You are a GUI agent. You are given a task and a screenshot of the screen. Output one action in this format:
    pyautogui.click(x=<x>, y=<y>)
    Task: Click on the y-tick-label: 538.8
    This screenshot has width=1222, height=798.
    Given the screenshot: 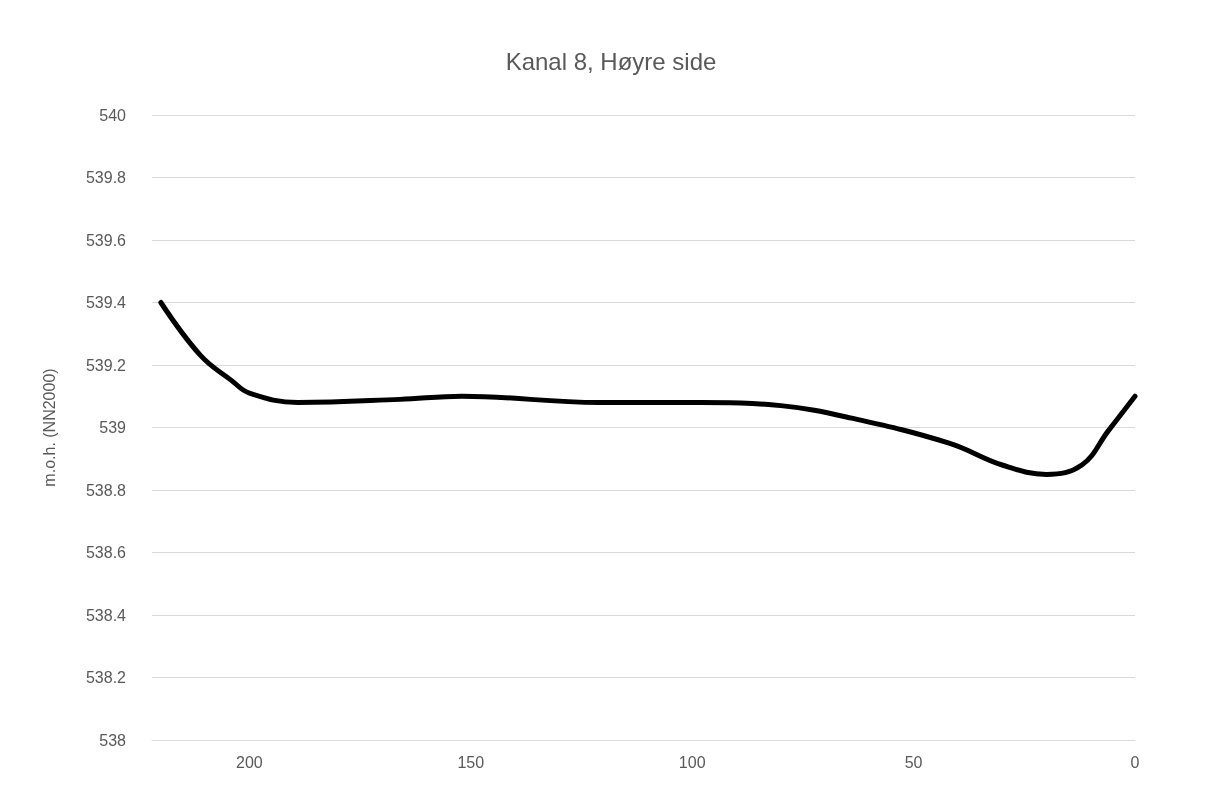 What is the action you would take?
    pyautogui.click(x=106, y=490)
    